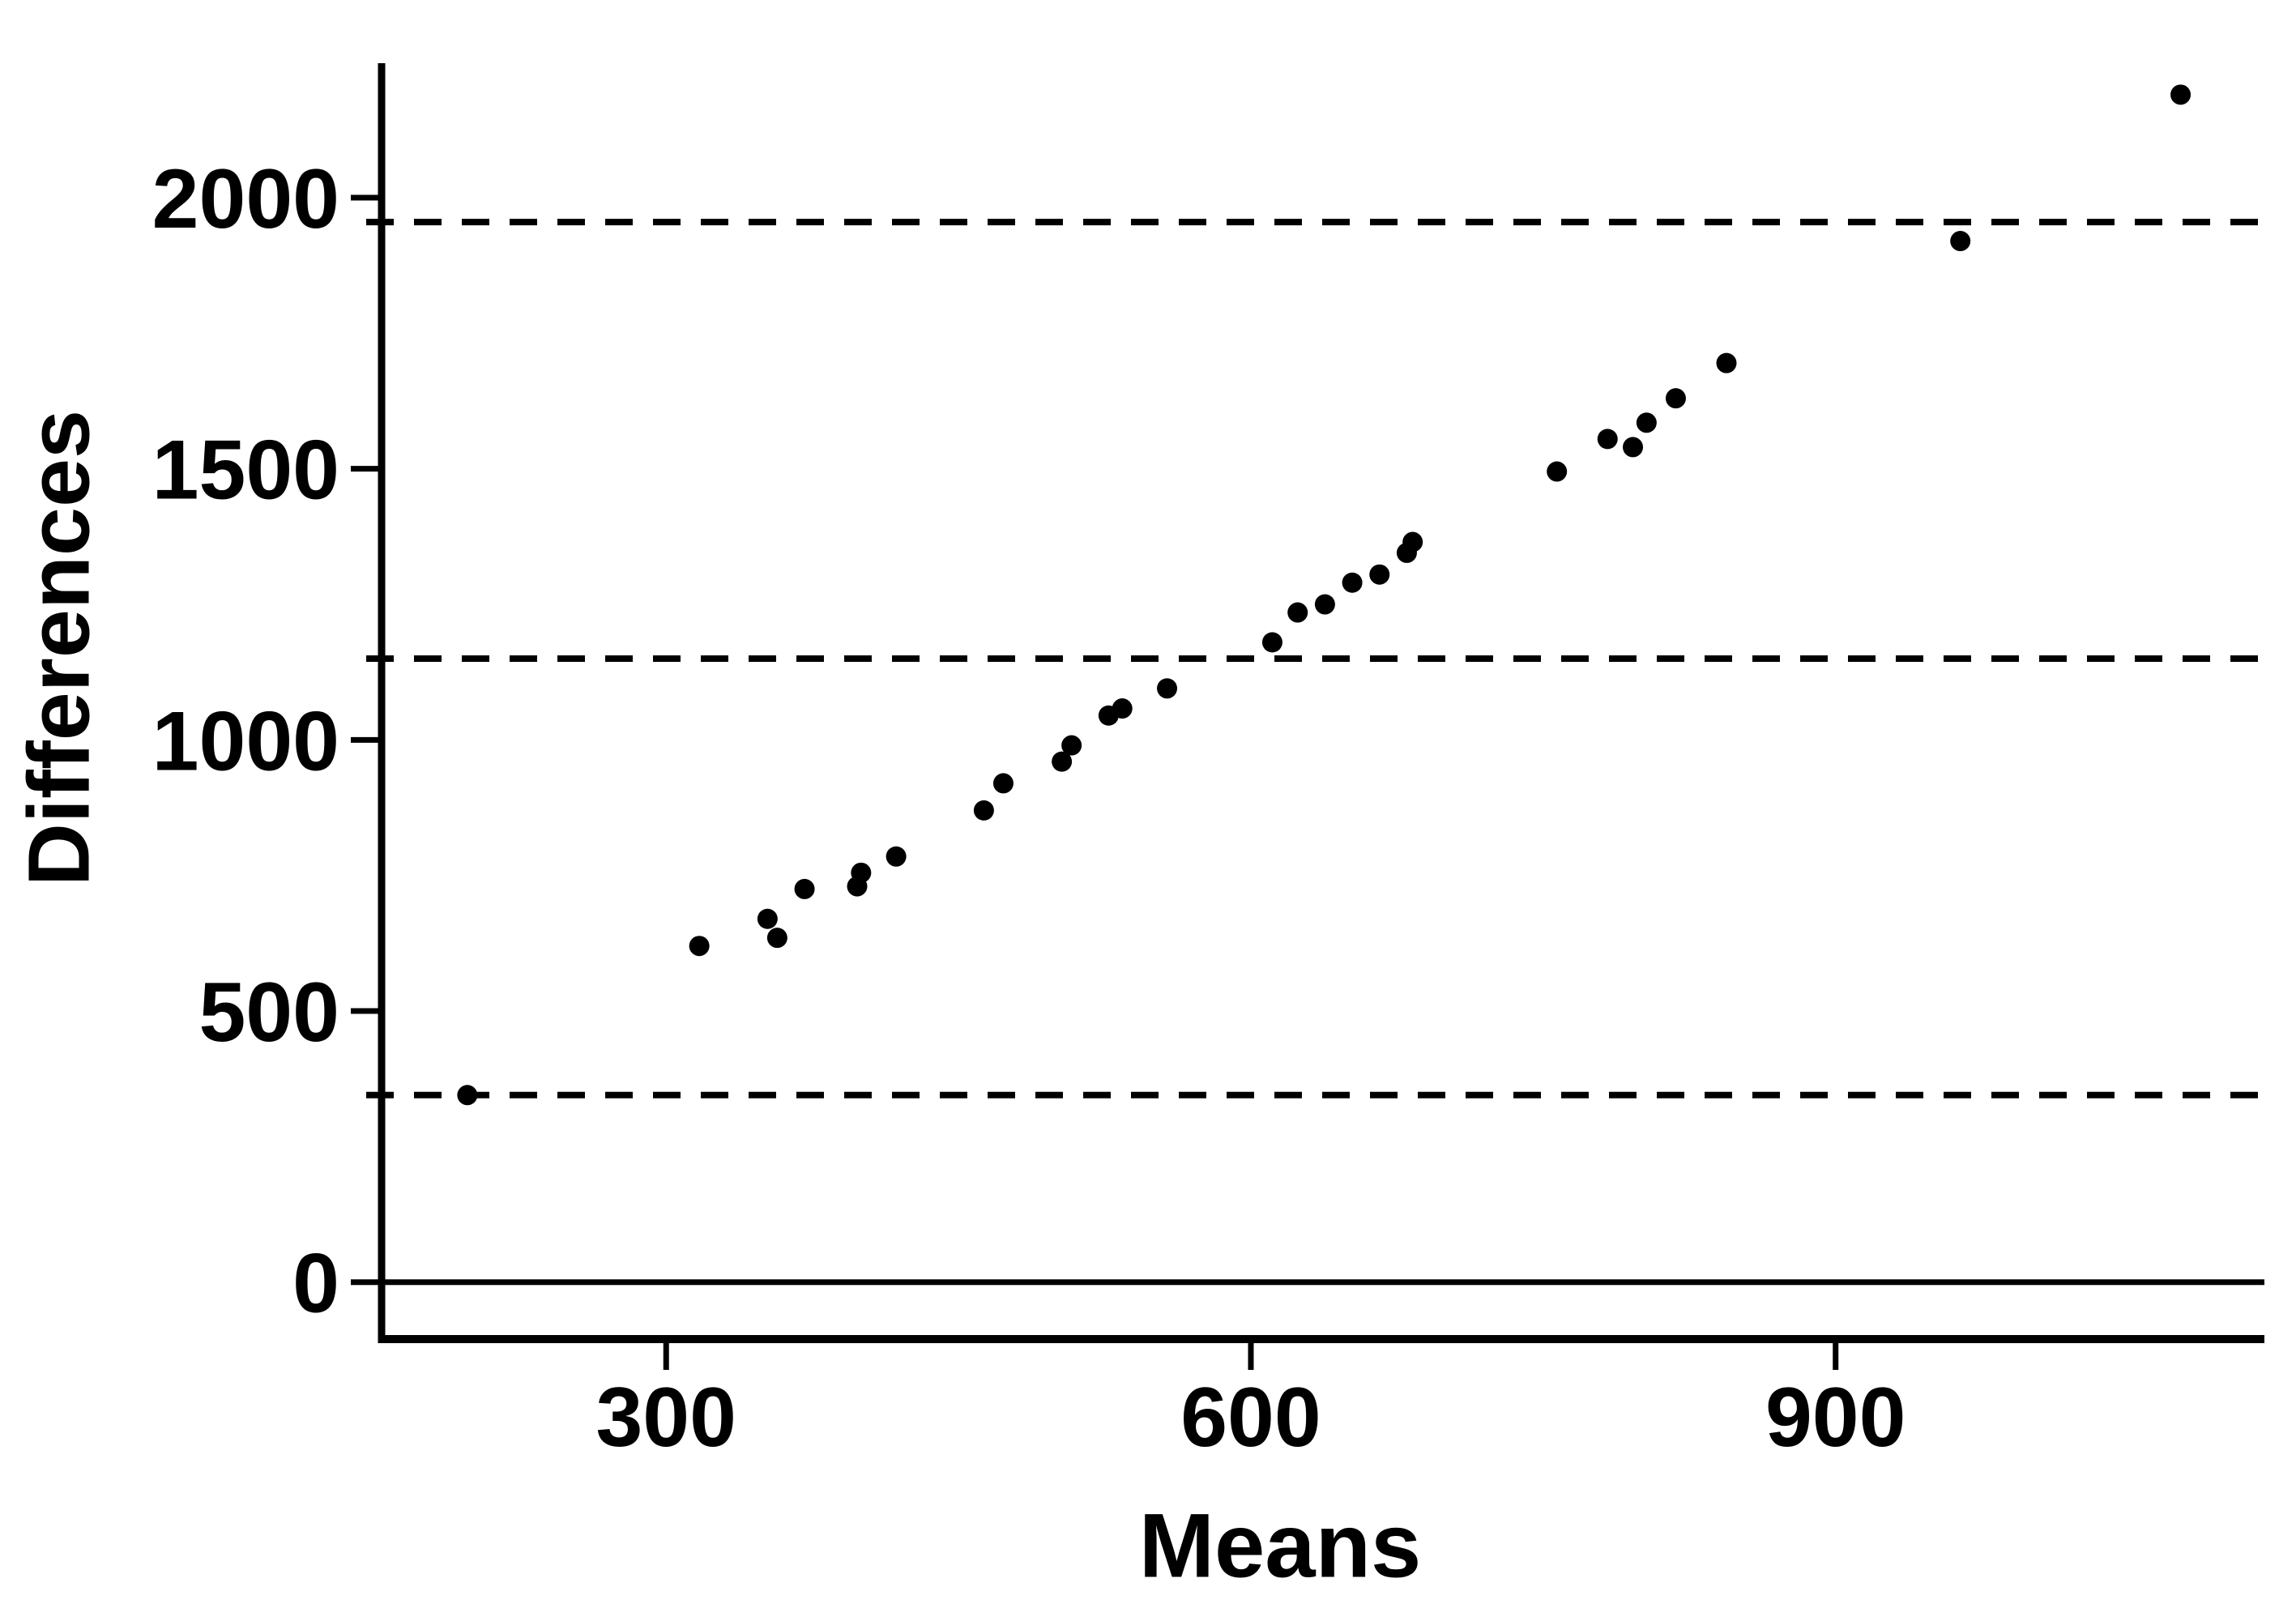  Describe the element at coordinates (1835, 1418) in the screenshot. I see `x-tick-label: 900` at that location.